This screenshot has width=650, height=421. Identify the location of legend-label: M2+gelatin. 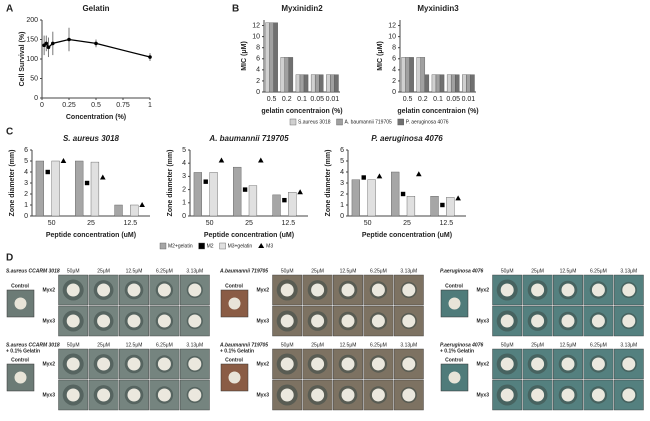
(180, 246).